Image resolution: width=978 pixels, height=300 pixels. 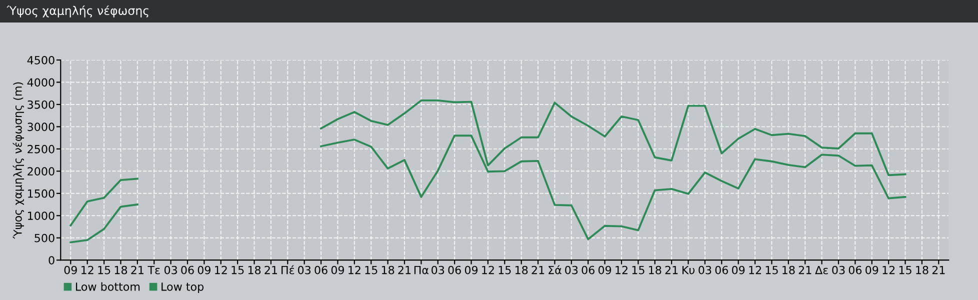 I want to click on legend-label: Low top, so click(x=183, y=287).